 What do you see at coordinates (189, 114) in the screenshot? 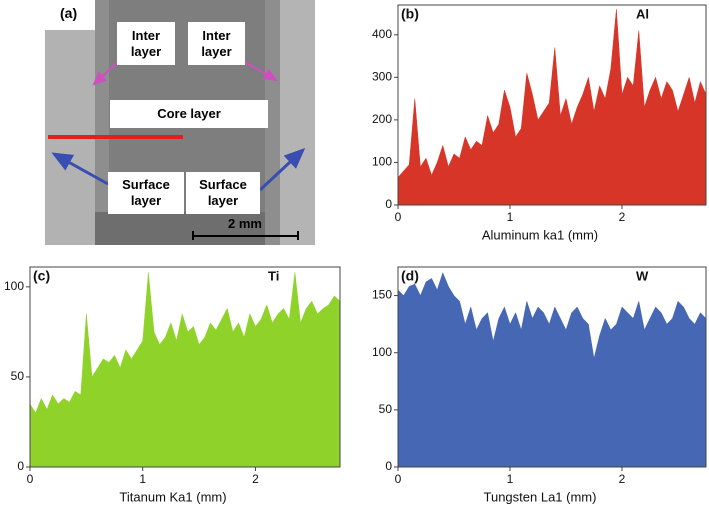
I see `layer-label: Core layer` at bounding box center [189, 114].